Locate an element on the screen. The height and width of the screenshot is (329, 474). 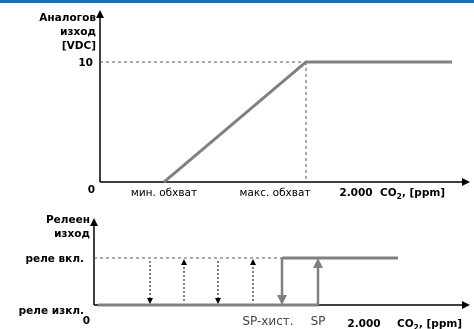
y-tick-relay-on: реле вкл. is located at coordinates (54, 259).